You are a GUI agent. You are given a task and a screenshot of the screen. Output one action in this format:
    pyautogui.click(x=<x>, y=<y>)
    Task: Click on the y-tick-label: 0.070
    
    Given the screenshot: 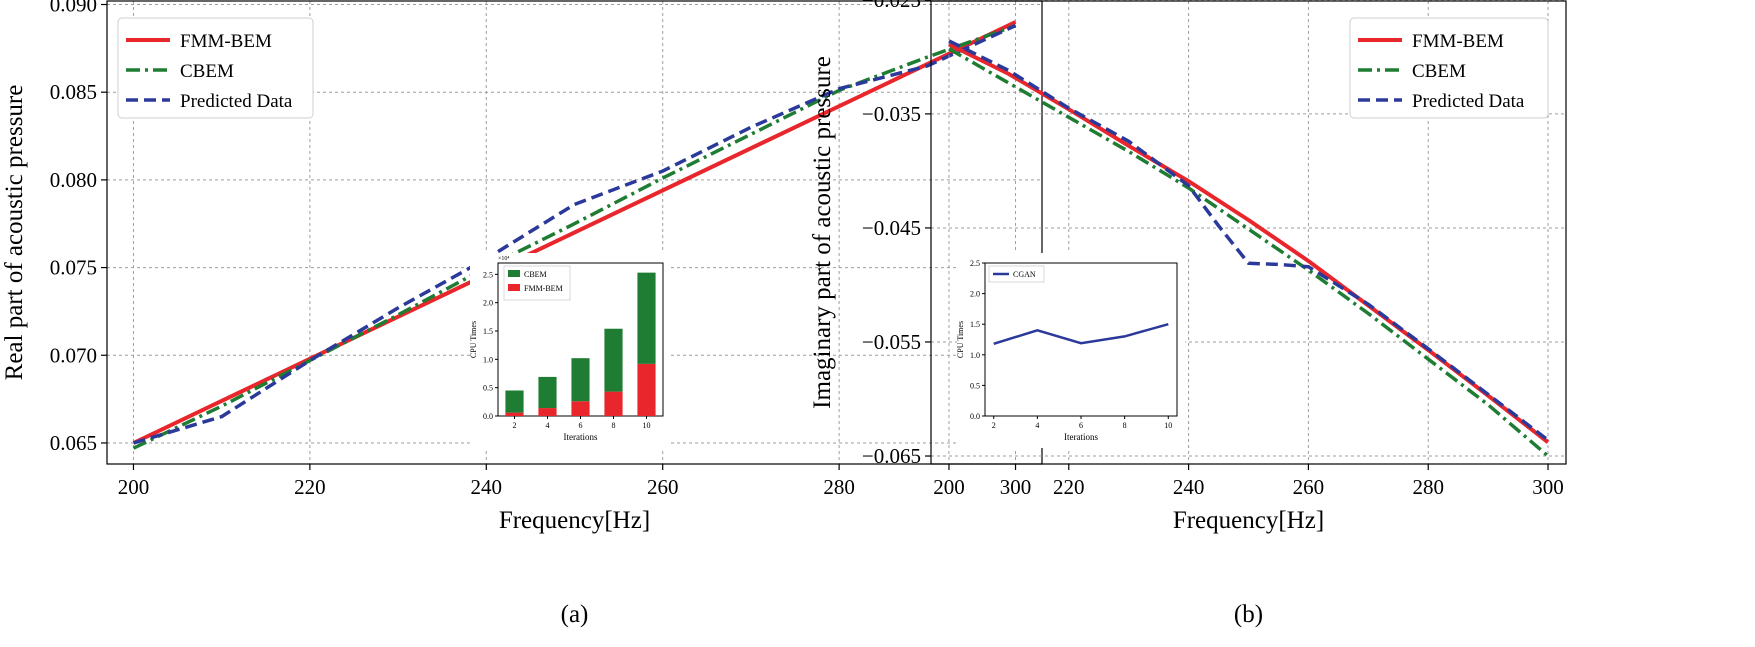 What is the action you would take?
    pyautogui.click(x=73, y=355)
    